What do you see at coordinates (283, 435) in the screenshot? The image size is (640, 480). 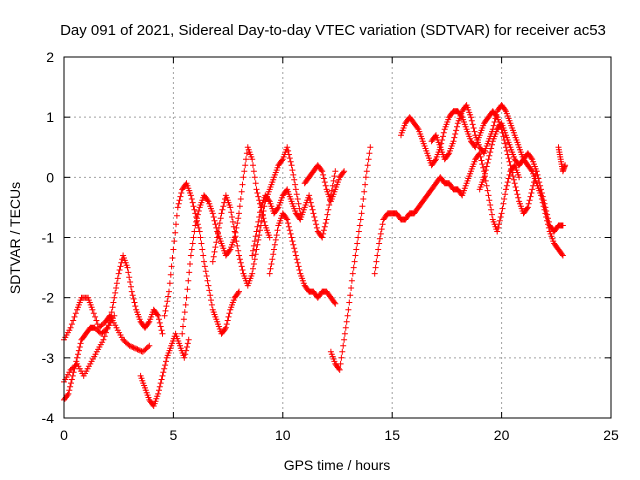 I see `x-tick-label: 10` at bounding box center [283, 435].